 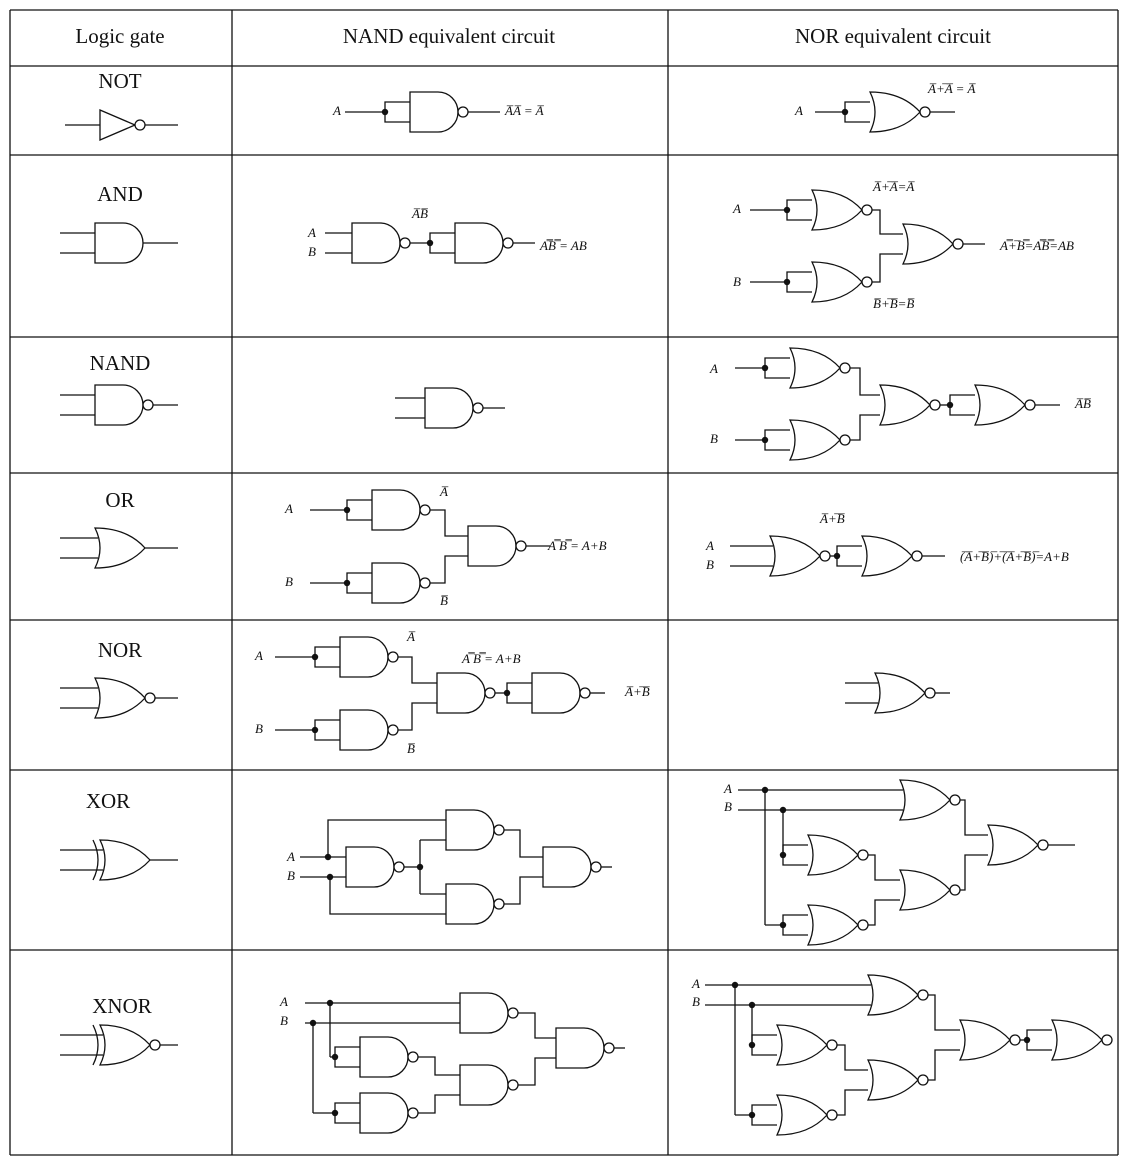 What do you see at coordinates (577, 545) in the screenshot?
I see `circuit-label: A̿ B̿ = A+B` at bounding box center [577, 545].